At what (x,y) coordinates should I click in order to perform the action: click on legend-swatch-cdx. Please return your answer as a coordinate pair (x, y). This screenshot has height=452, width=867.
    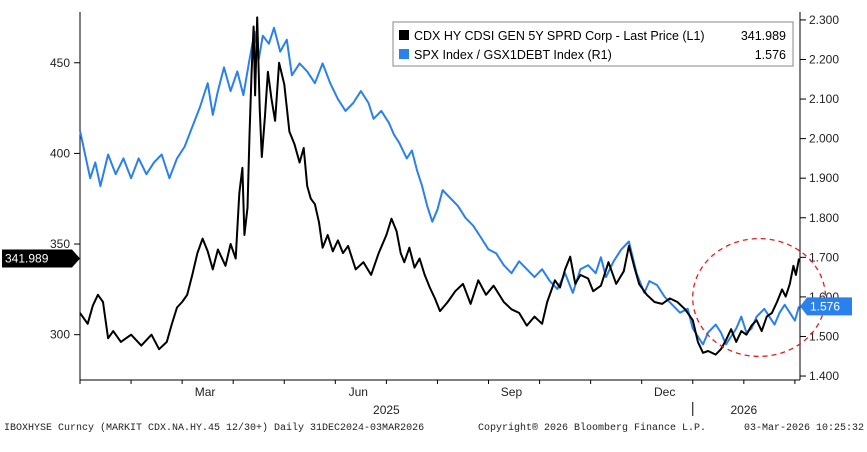
    Looking at the image, I should click on (404, 35).